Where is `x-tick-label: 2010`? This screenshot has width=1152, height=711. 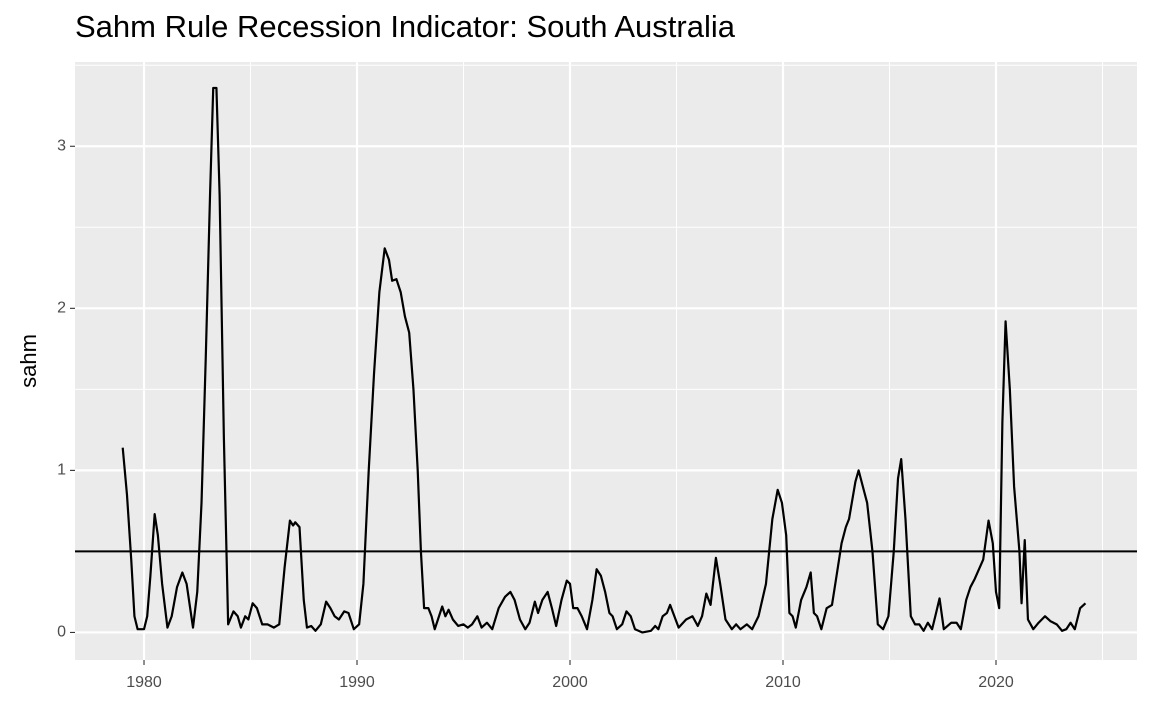
x-tick-label: 2010 is located at coordinates (783, 682).